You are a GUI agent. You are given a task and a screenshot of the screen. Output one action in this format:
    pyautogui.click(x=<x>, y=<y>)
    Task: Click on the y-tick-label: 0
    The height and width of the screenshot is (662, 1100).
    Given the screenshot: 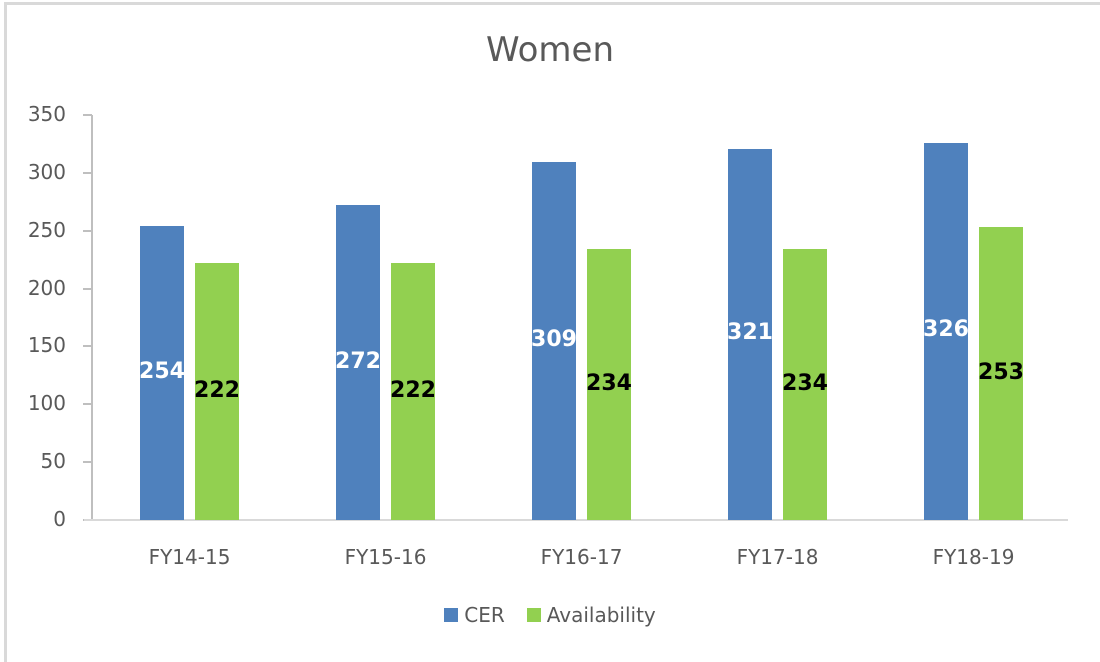 What is the action you would take?
    pyautogui.click(x=59, y=519)
    